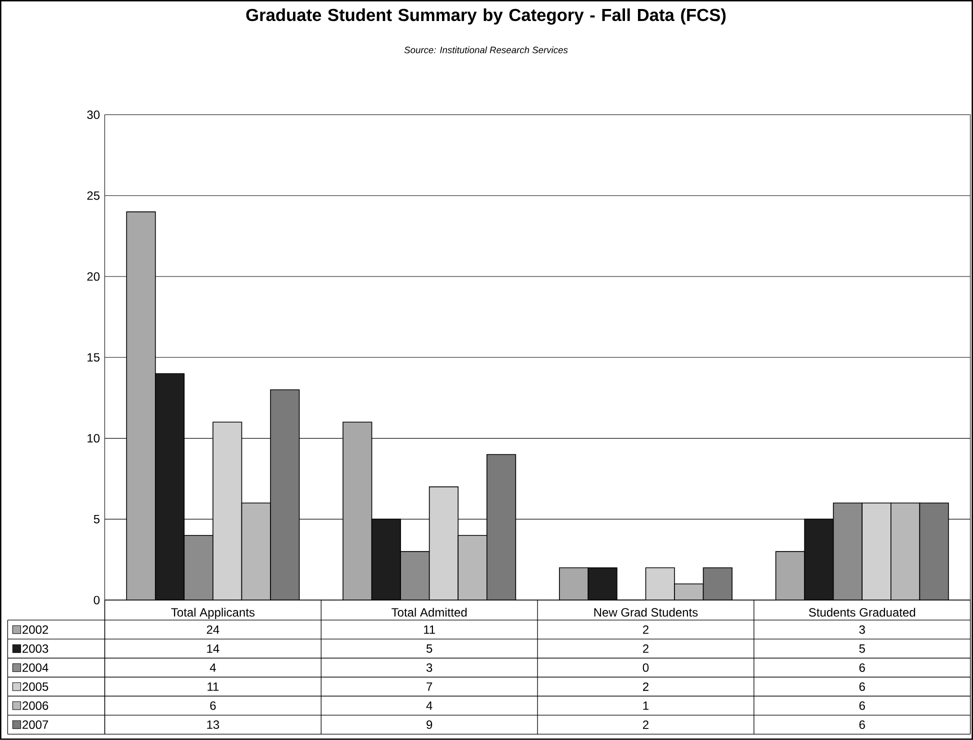  What do you see at coordinates (862, 612) in the screenshot?
I see `x-tick-label: Students Graduated` at bounding box center [862, 612].